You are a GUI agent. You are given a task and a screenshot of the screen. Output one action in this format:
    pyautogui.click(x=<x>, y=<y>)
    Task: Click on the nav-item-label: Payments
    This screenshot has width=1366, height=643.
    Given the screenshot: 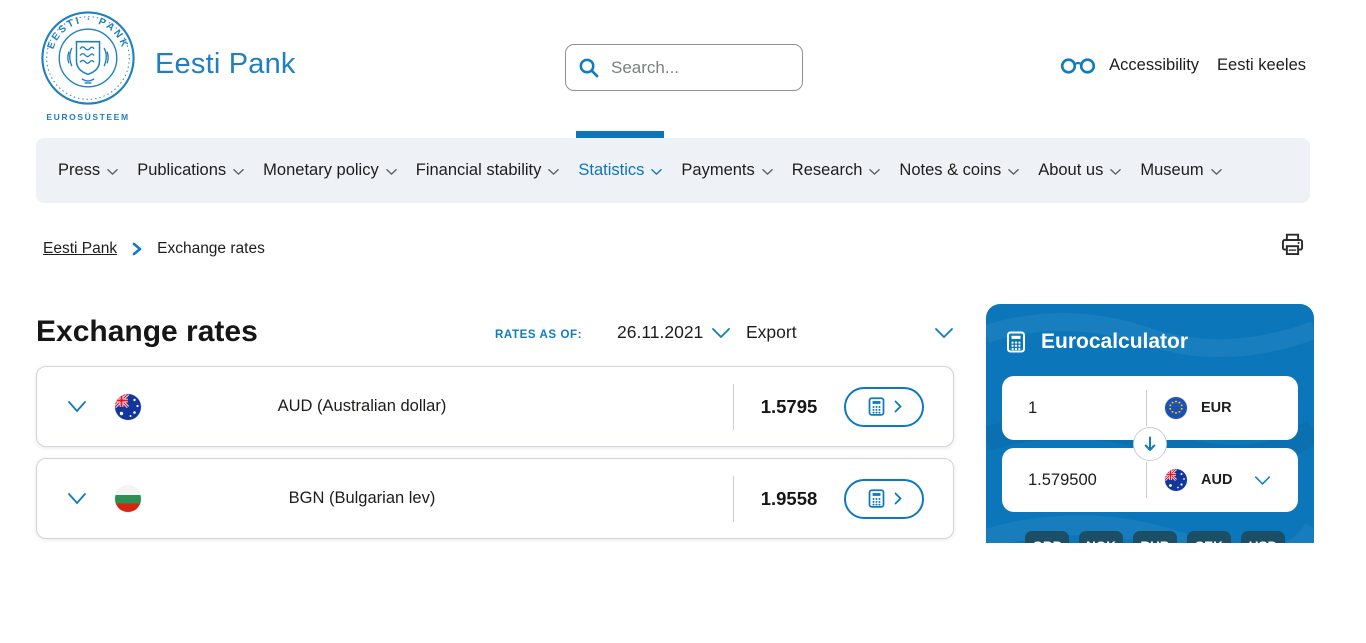 What is the action you would take?
    pyautogui.click(x=718, y=170)
    